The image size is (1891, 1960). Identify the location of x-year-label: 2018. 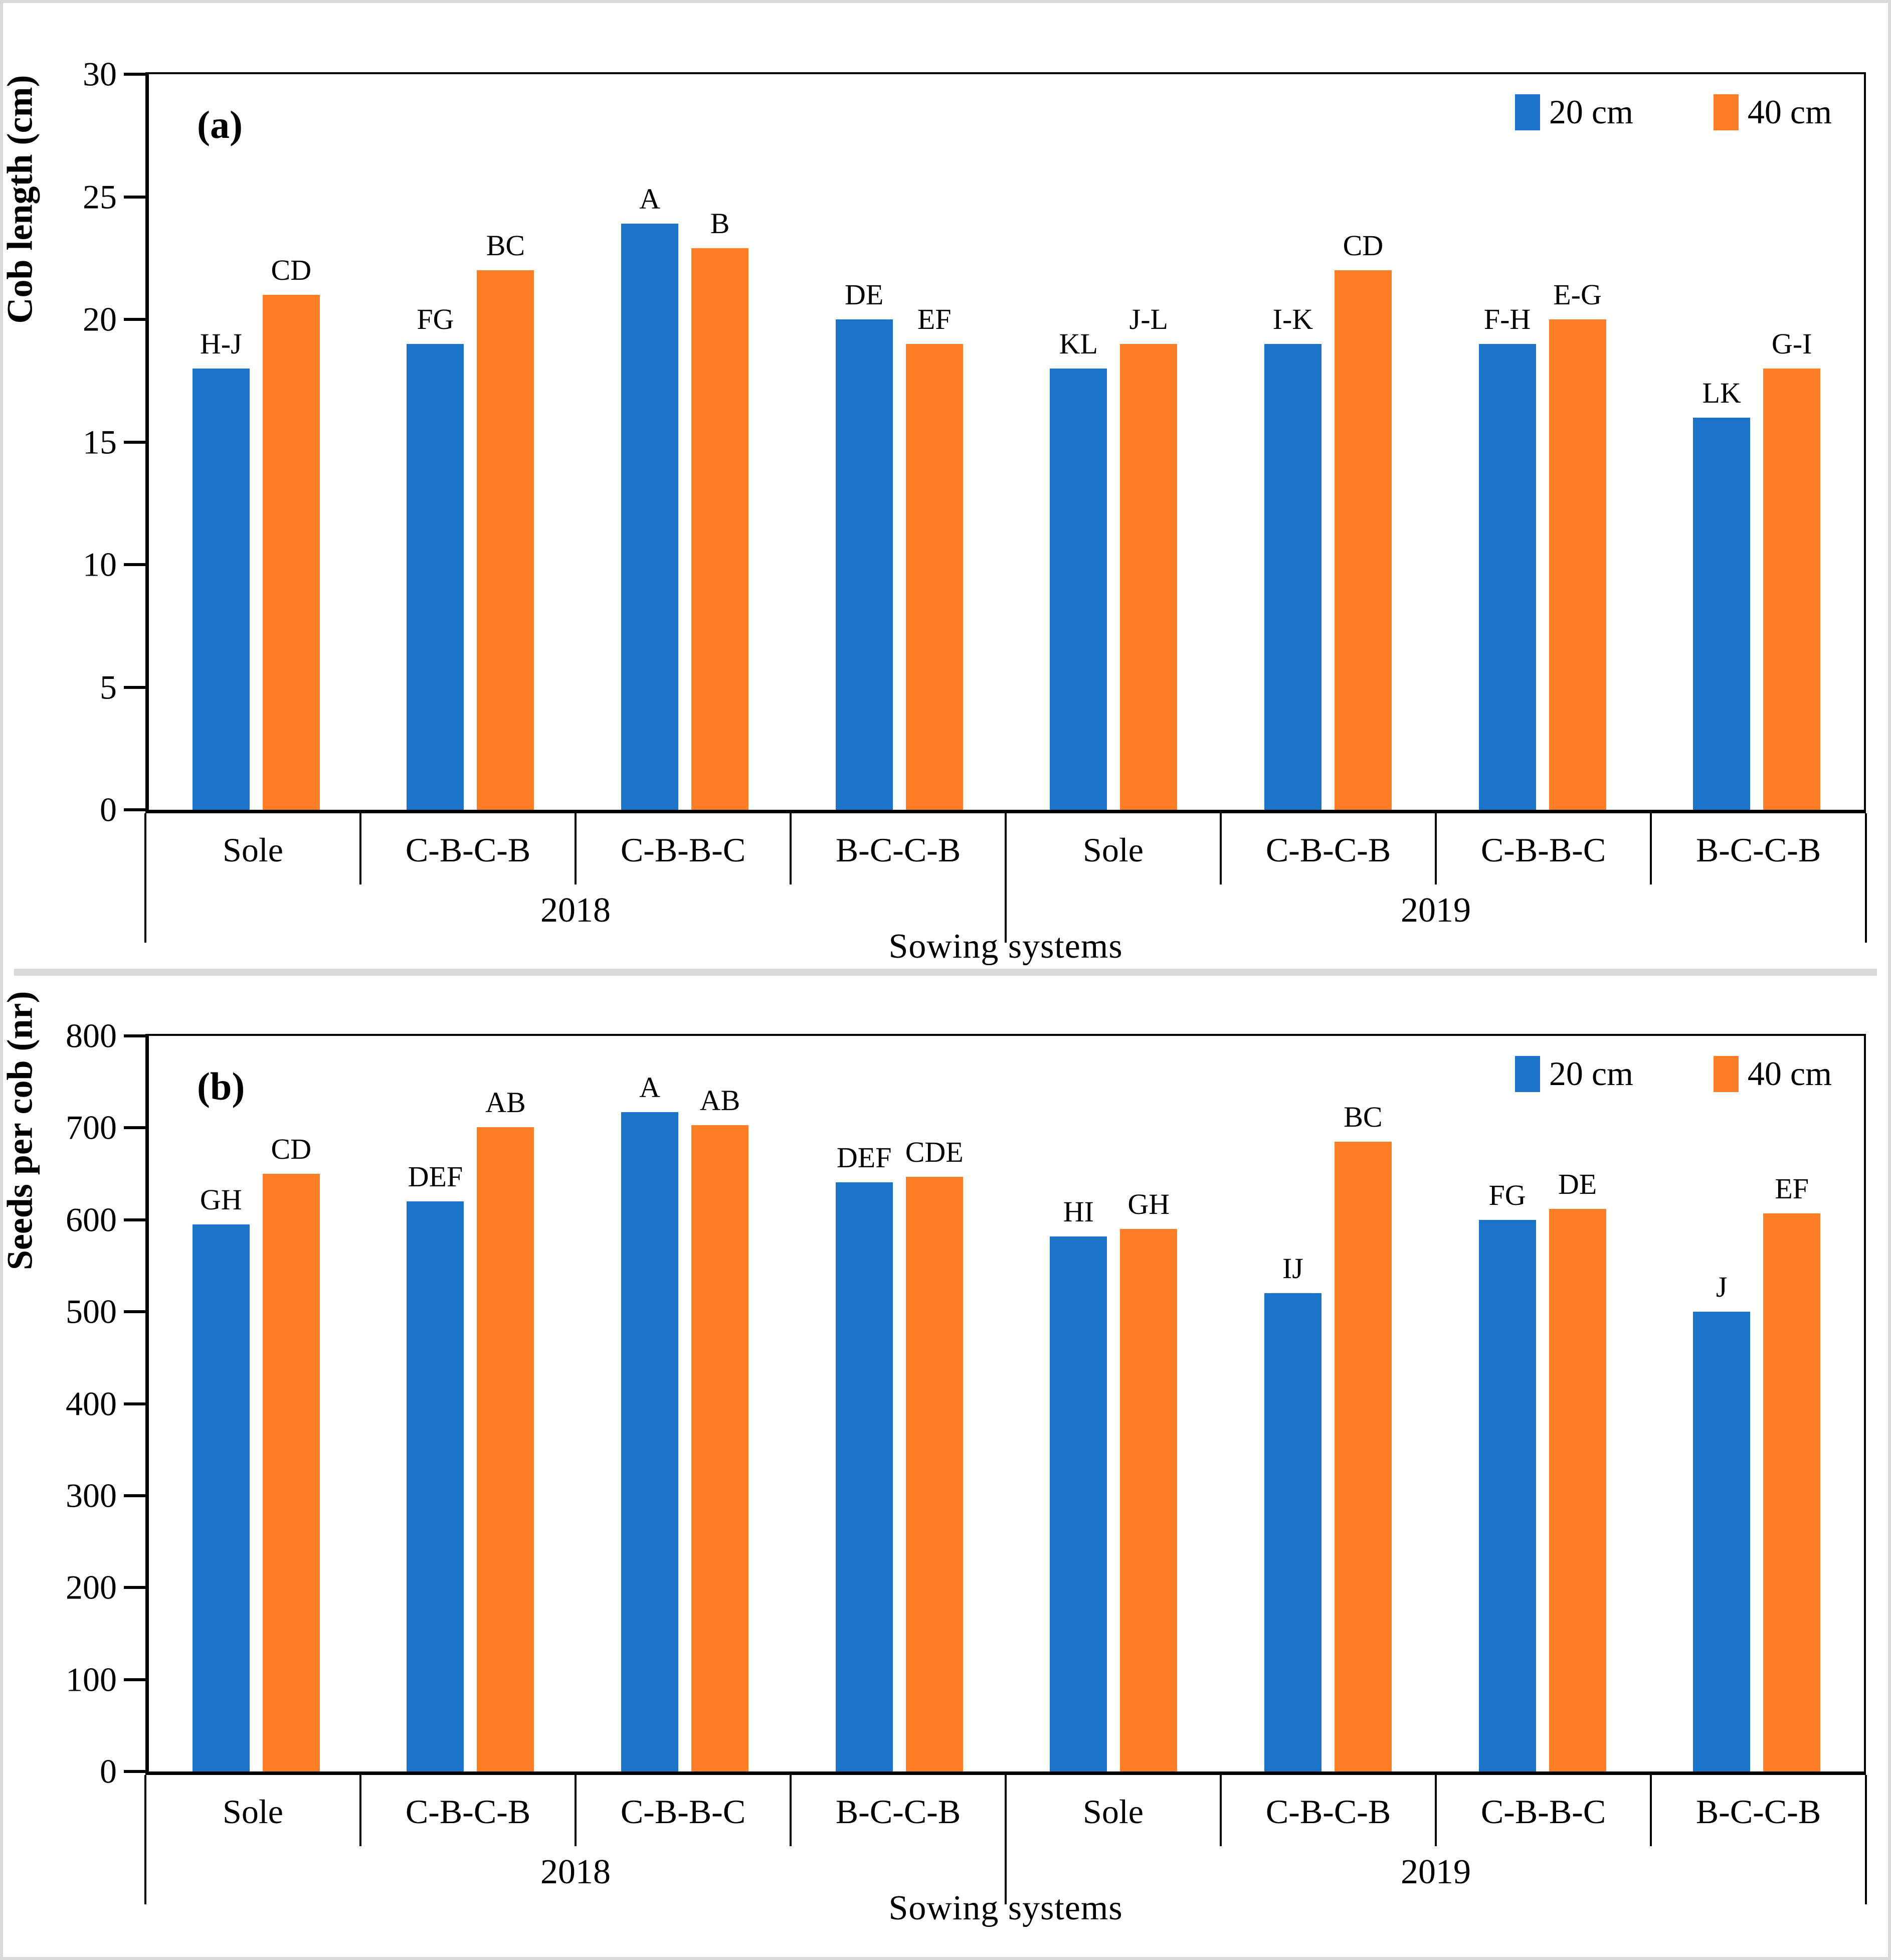
(575, 911).